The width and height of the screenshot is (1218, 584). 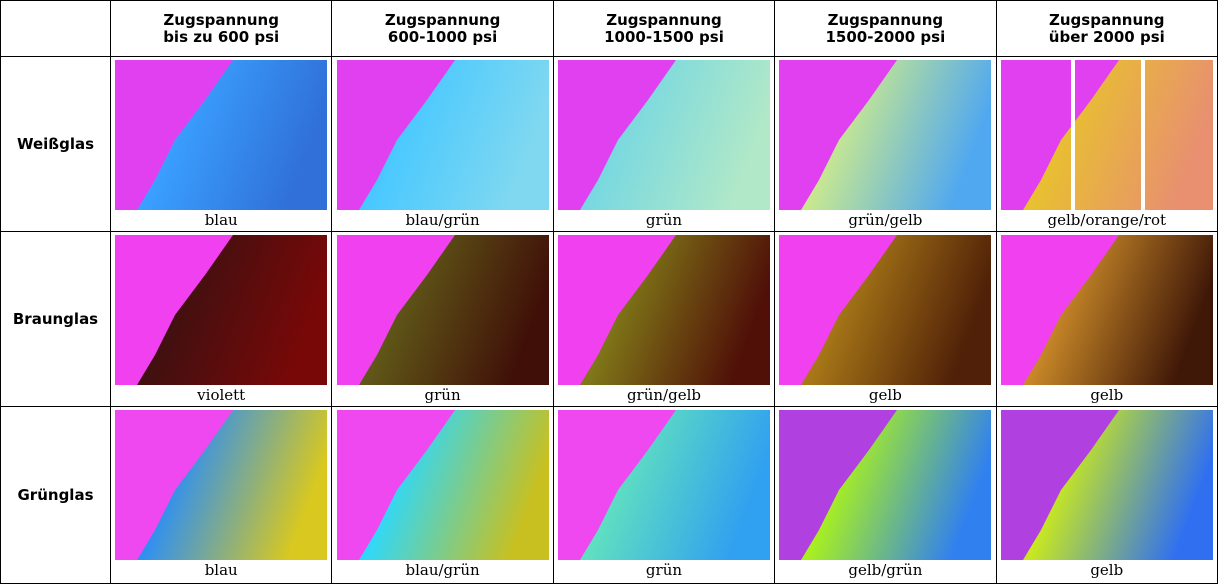 I want to click on caption: gelb/grün, so click(x=885, y=570).